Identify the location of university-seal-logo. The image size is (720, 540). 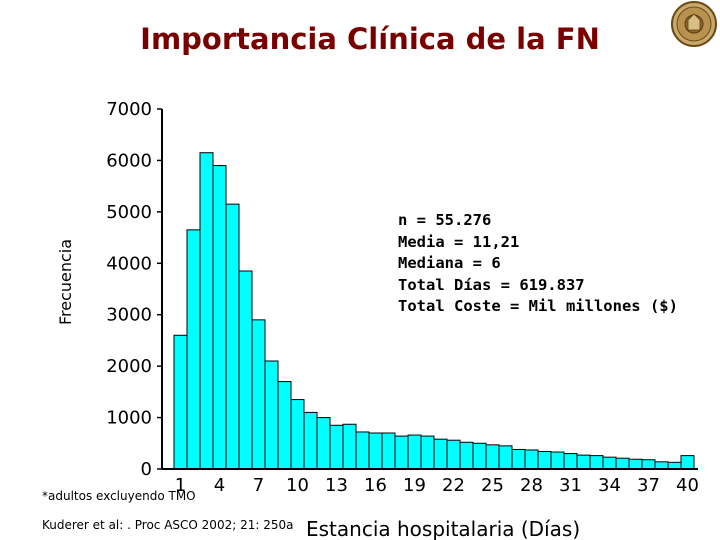
(694, 24).